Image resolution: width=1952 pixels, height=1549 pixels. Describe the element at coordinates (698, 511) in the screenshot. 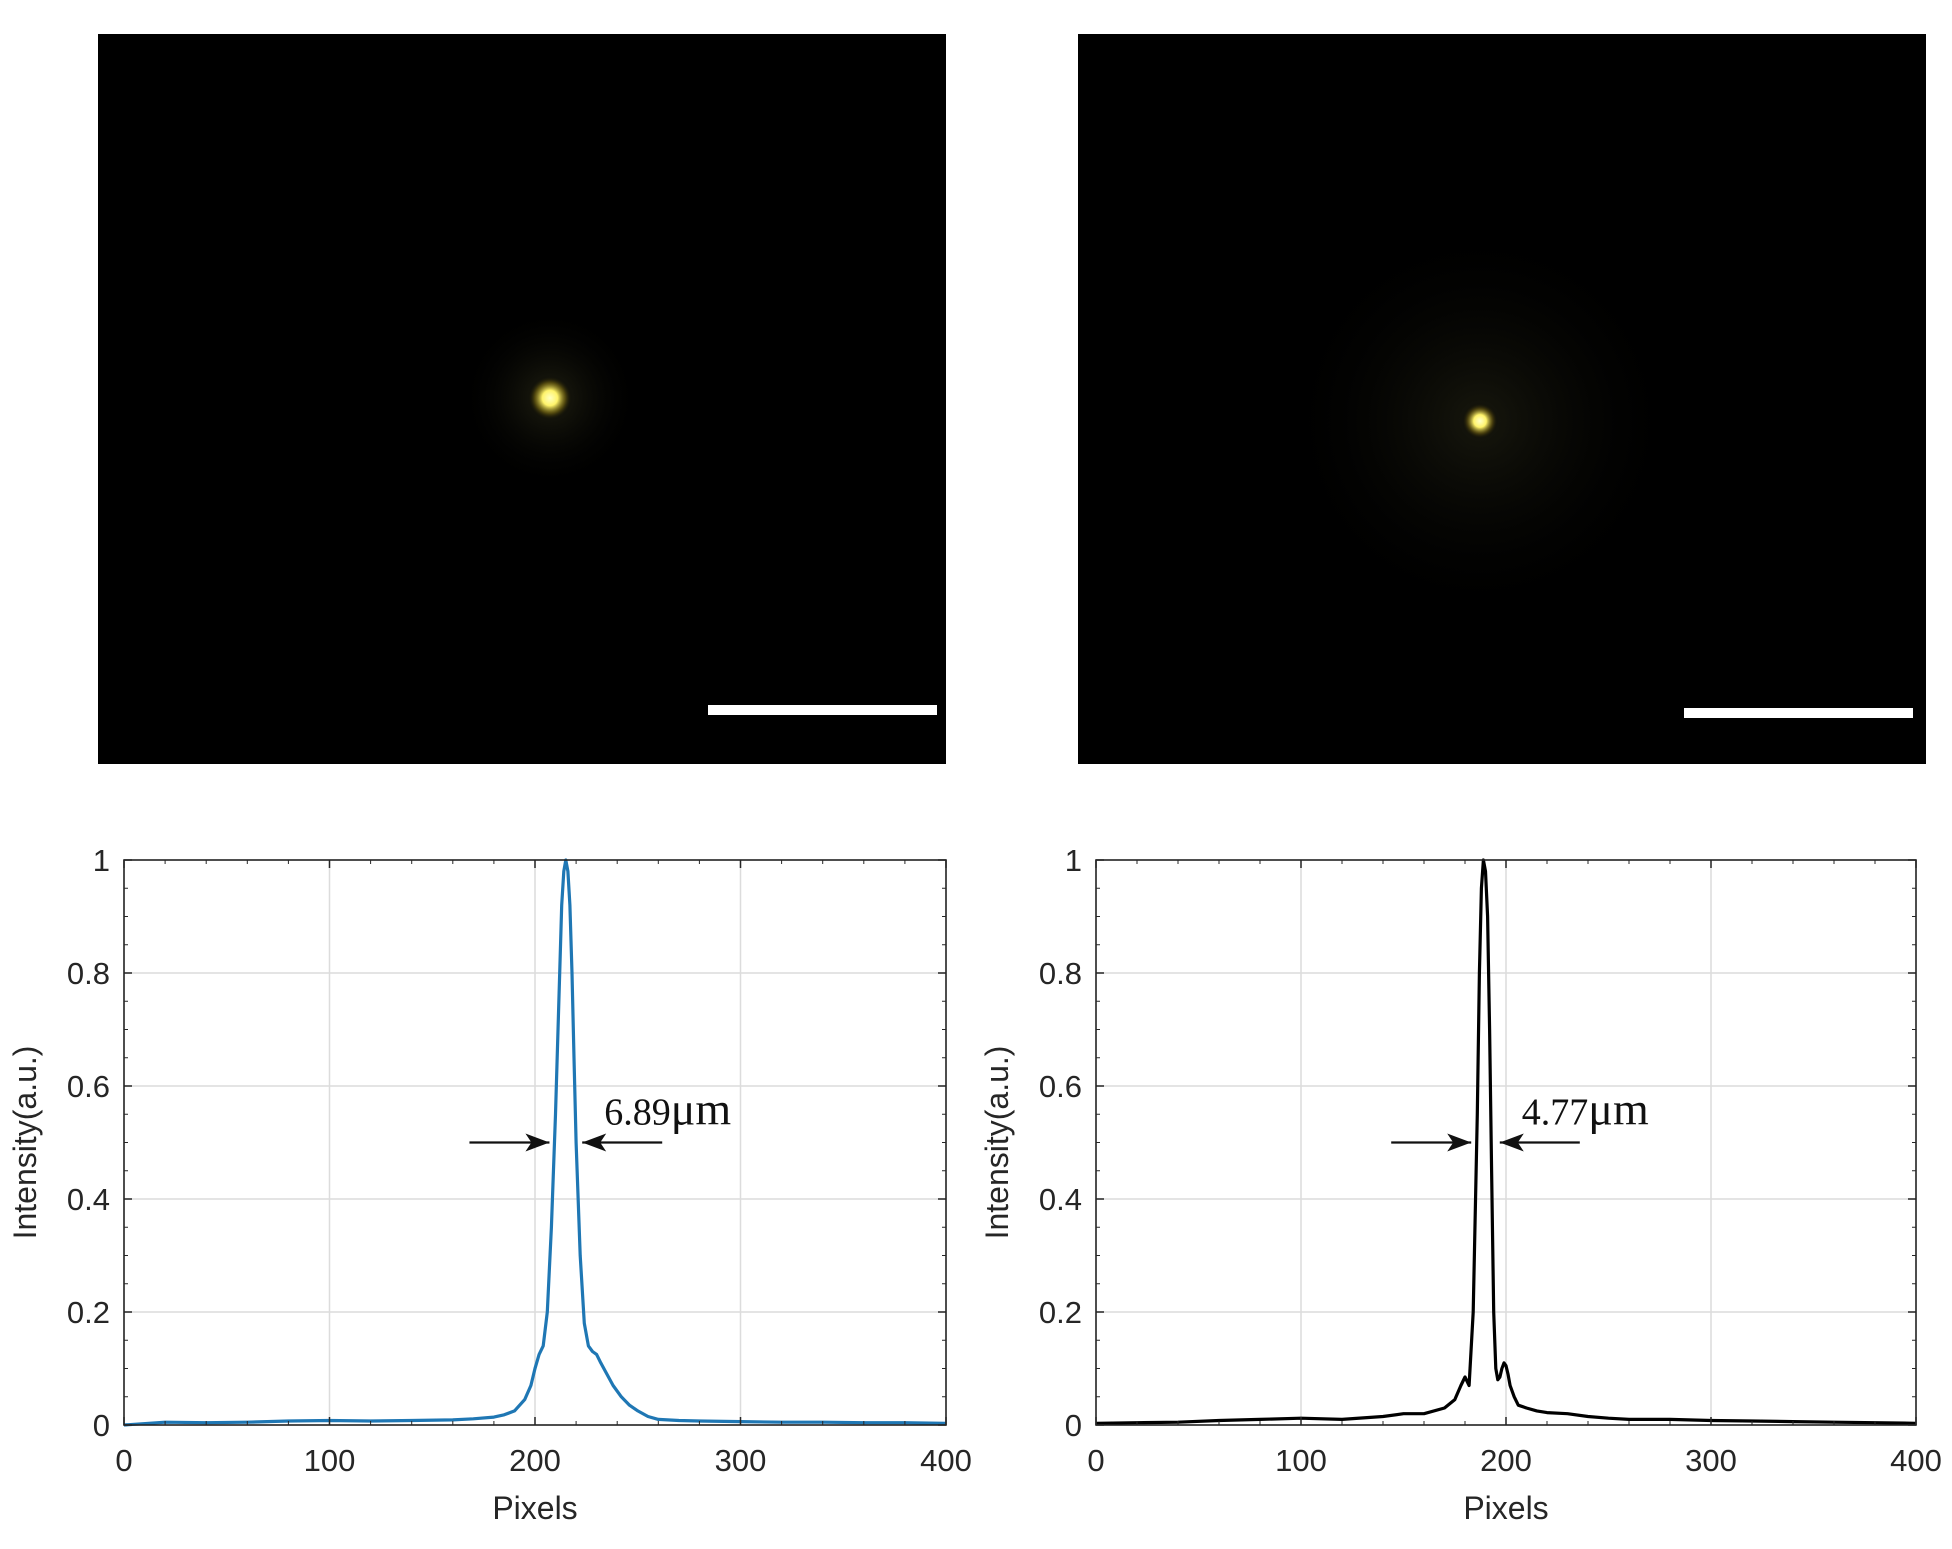

I see `micrograph-left-svg` at that location.